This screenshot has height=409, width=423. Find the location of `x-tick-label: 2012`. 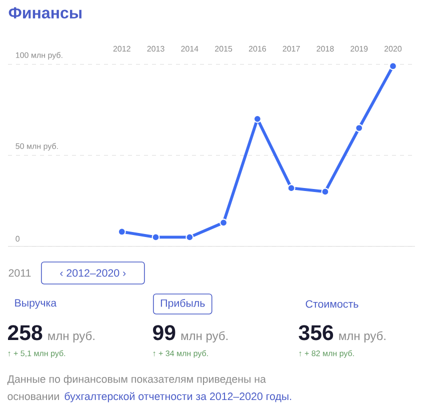

x-tick-label: 2012 is located at coordinates (121, 49).